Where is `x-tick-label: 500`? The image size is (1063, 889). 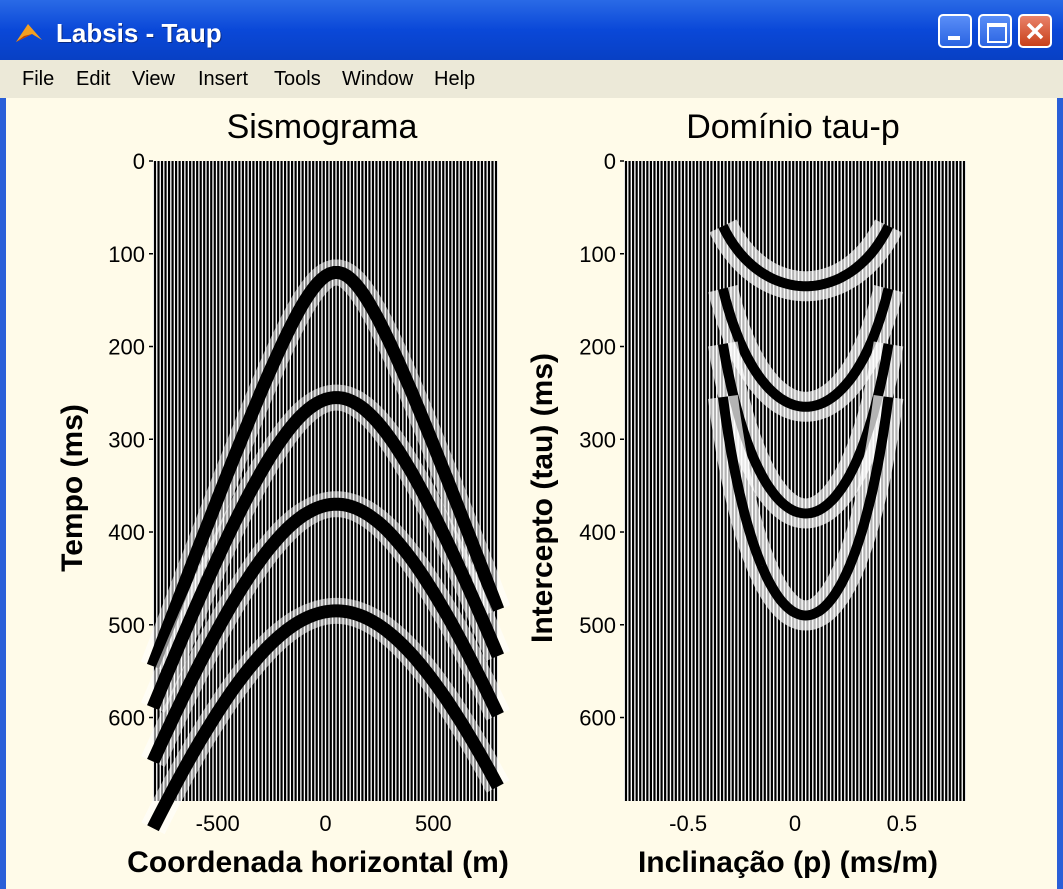 x-tick-label: 500 is located at coordinates (433, 823).